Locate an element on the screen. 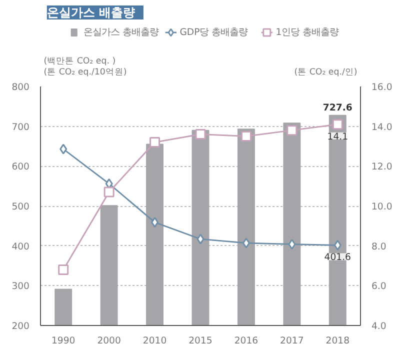 The width and height of the screenshot is (400, 348). y2-tick-label: 10.0 is located at coordinates (382, 207).